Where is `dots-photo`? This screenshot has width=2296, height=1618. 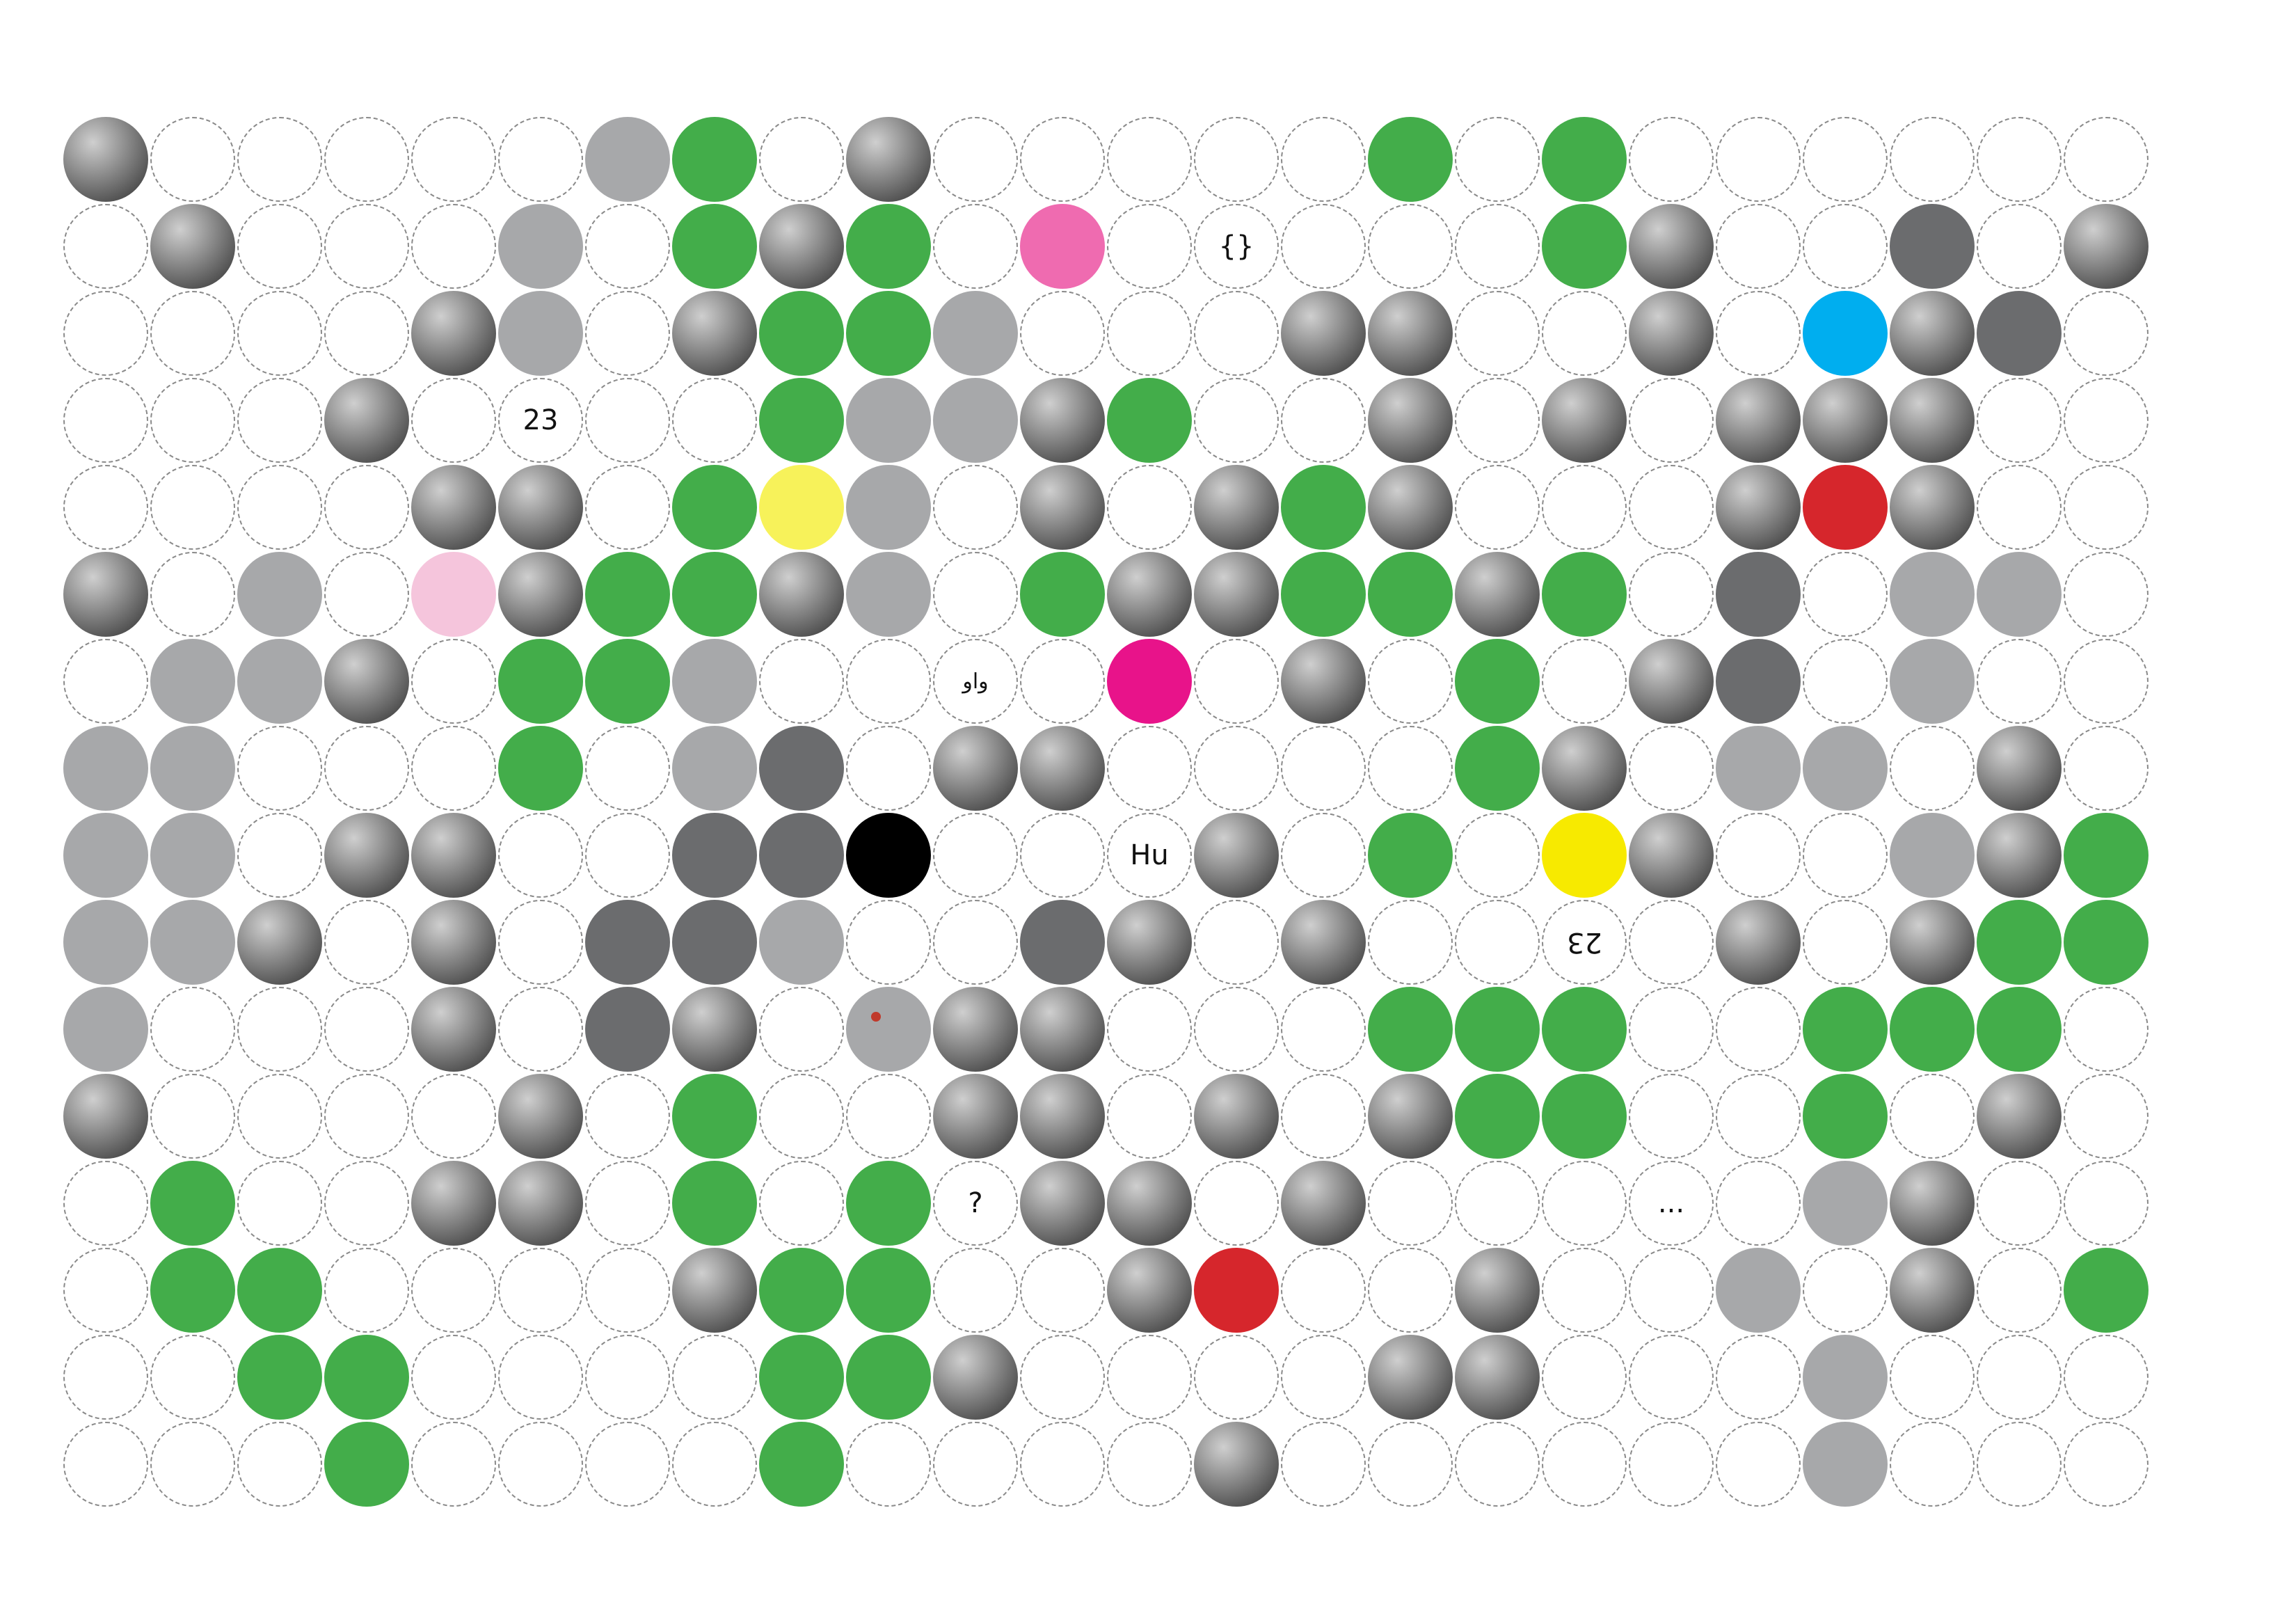
dots-photo is located at coordinates (1758, 421).